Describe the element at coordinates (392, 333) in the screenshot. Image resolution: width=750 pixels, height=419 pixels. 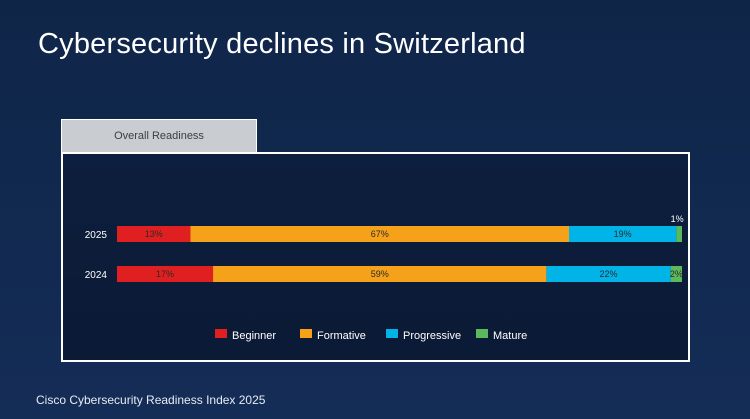
I see `legend-swatch-progressive` at that location.